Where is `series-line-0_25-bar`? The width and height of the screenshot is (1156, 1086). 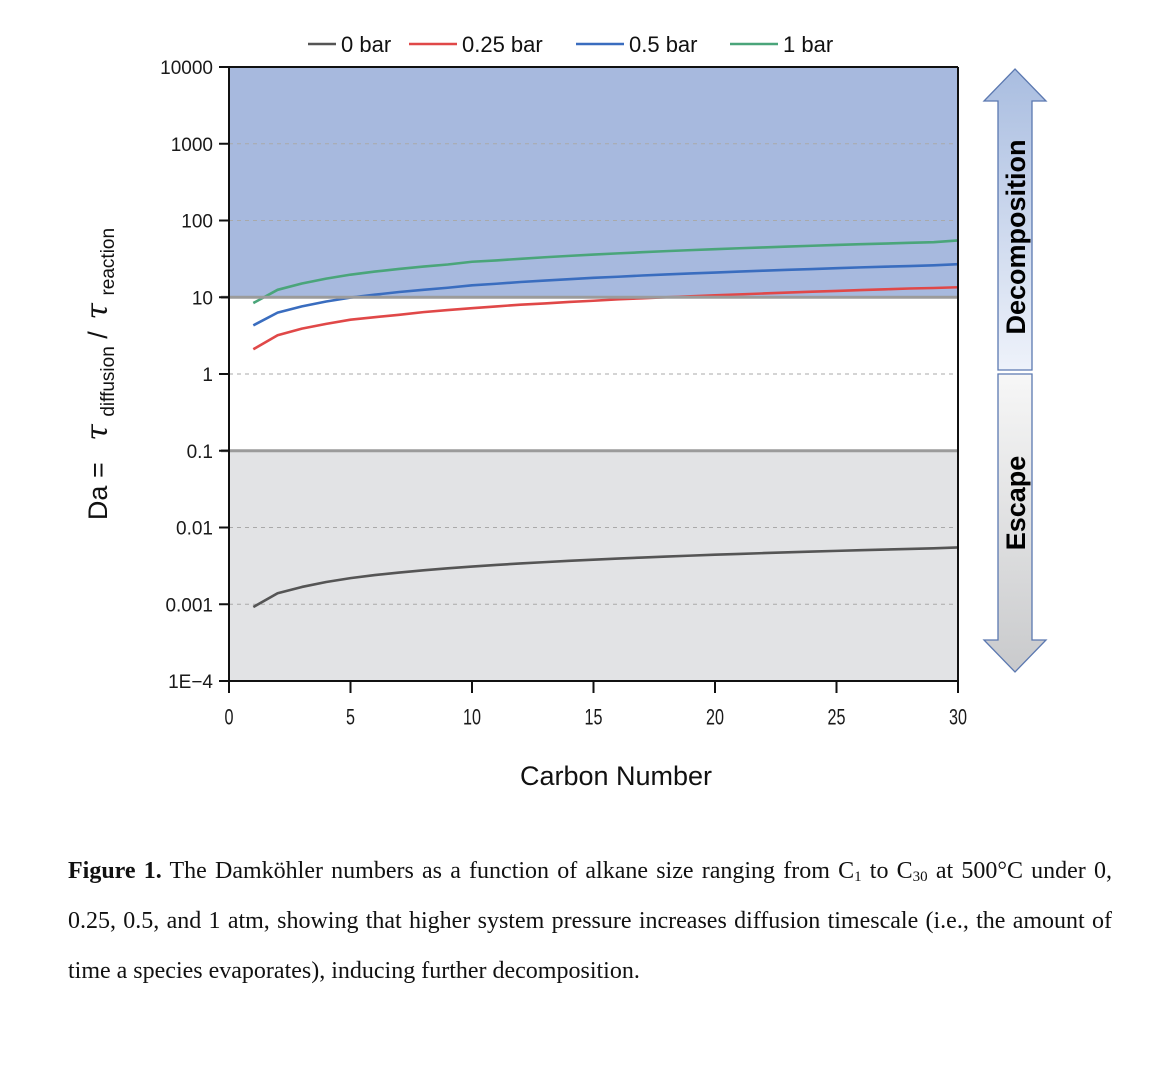
series-line-0_25-bar is located at coordinates (605, 318).